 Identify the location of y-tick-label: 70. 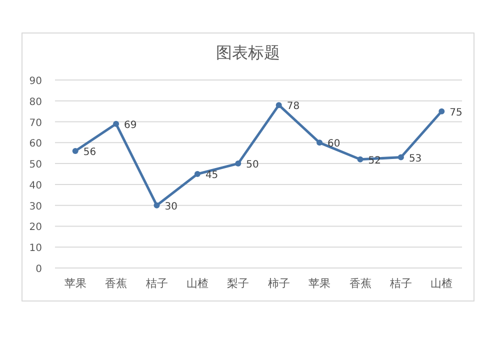
(35, 123).